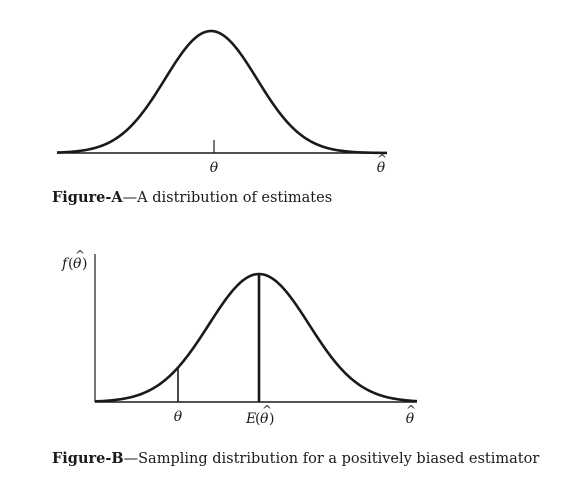 The image size is (570, 484). What do you see at coordinates (65, 264) in the screenshot?
I see `svg-text: f` at bounding box center [65, 264].